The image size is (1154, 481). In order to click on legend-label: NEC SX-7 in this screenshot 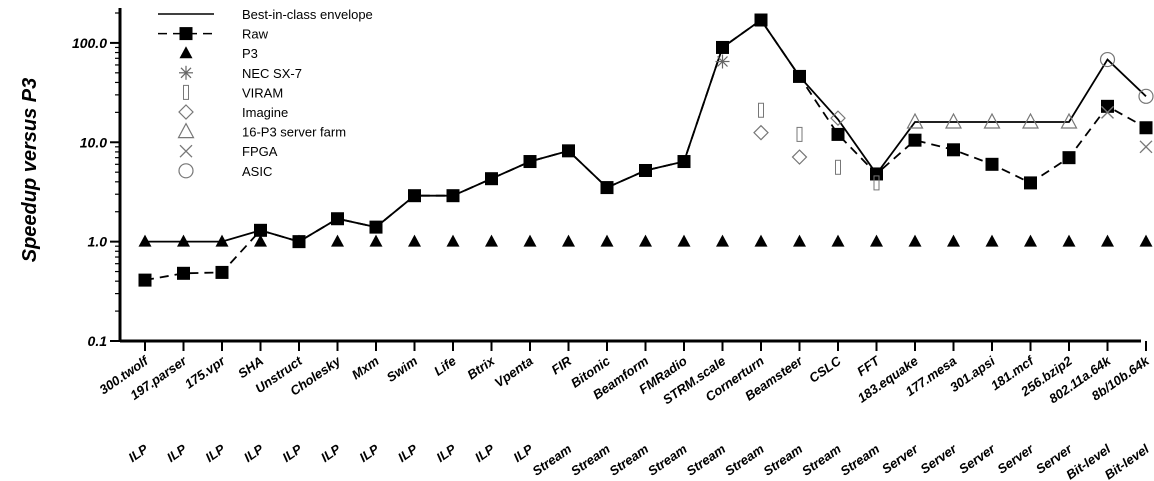, I will do `click(272, 73)`.